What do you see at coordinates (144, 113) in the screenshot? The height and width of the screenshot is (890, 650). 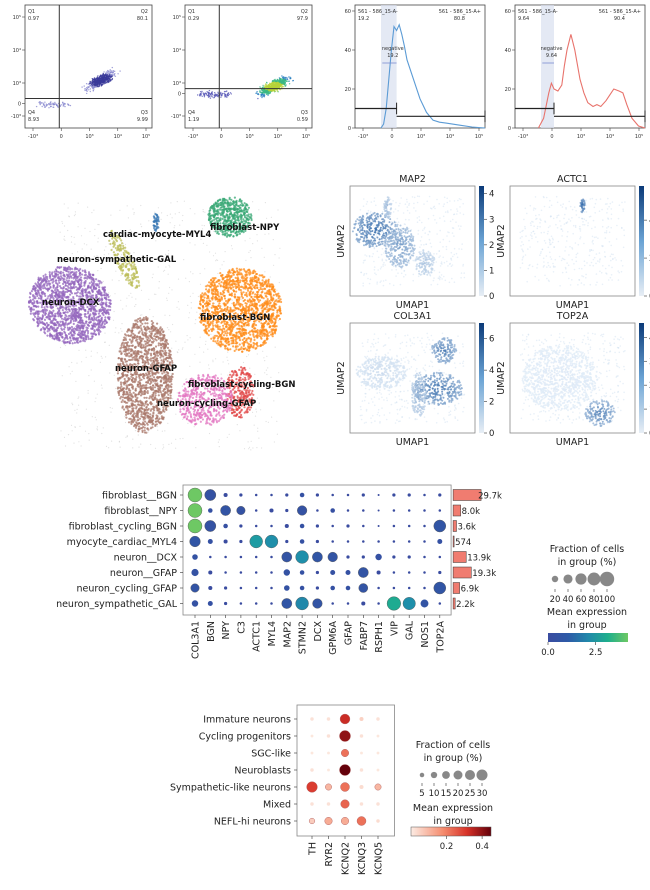 I see `quadrant-name: Q3` at bounding box center [144, 113].